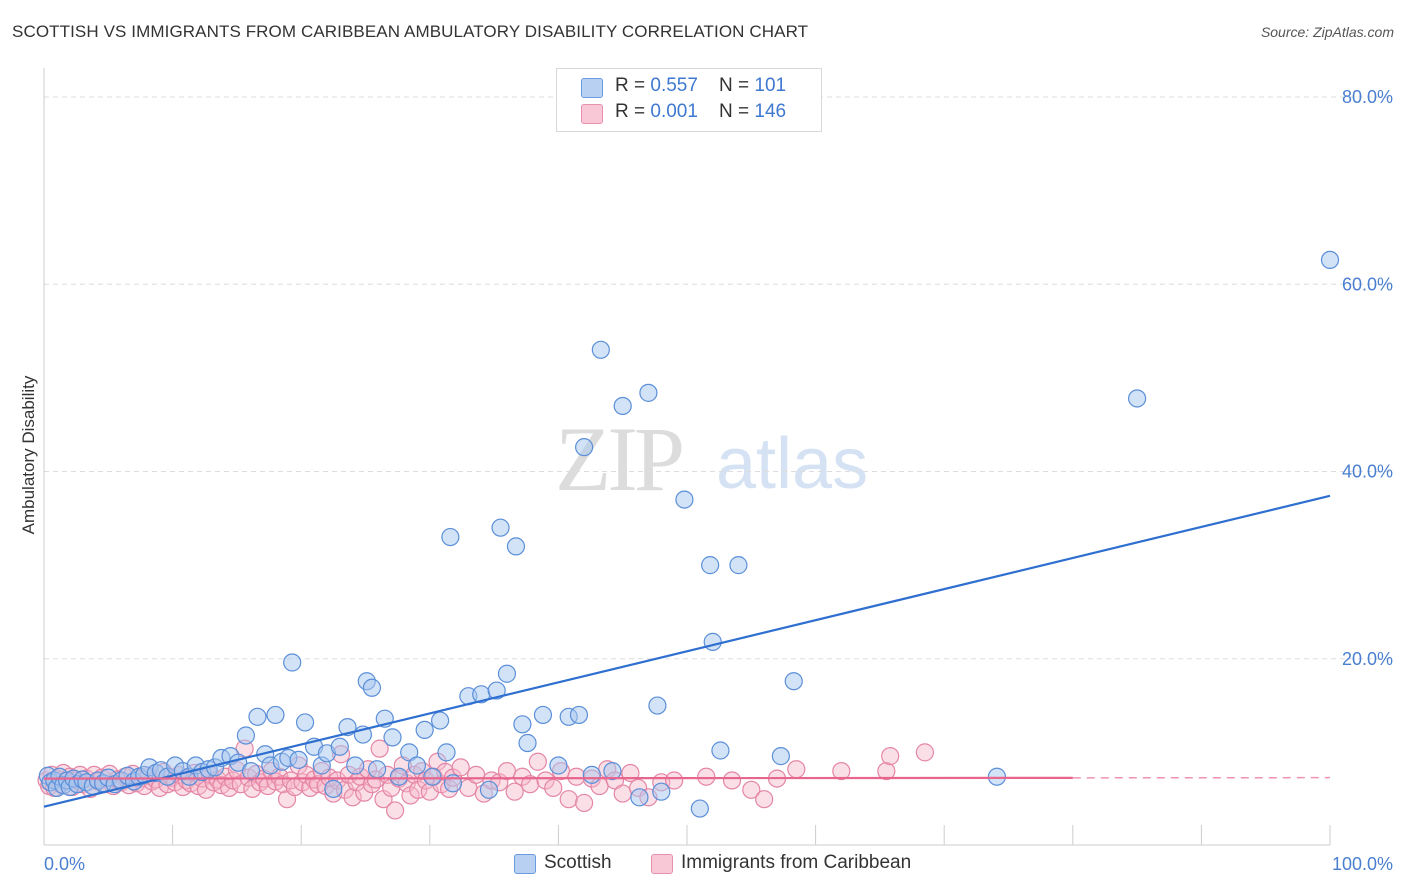 Image resolution: width=1406 pixels, height=892 pixels. What do you see at coordinates (525, 864) in the screenshot?
I see `legend-bottom-swatch-scottish` at bounding box center [525, 864].